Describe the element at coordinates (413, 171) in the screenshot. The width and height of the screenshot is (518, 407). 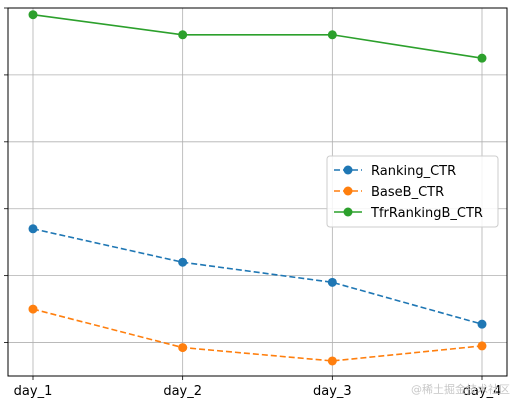
I see `legend-label: Ranking_CTR` at that location.